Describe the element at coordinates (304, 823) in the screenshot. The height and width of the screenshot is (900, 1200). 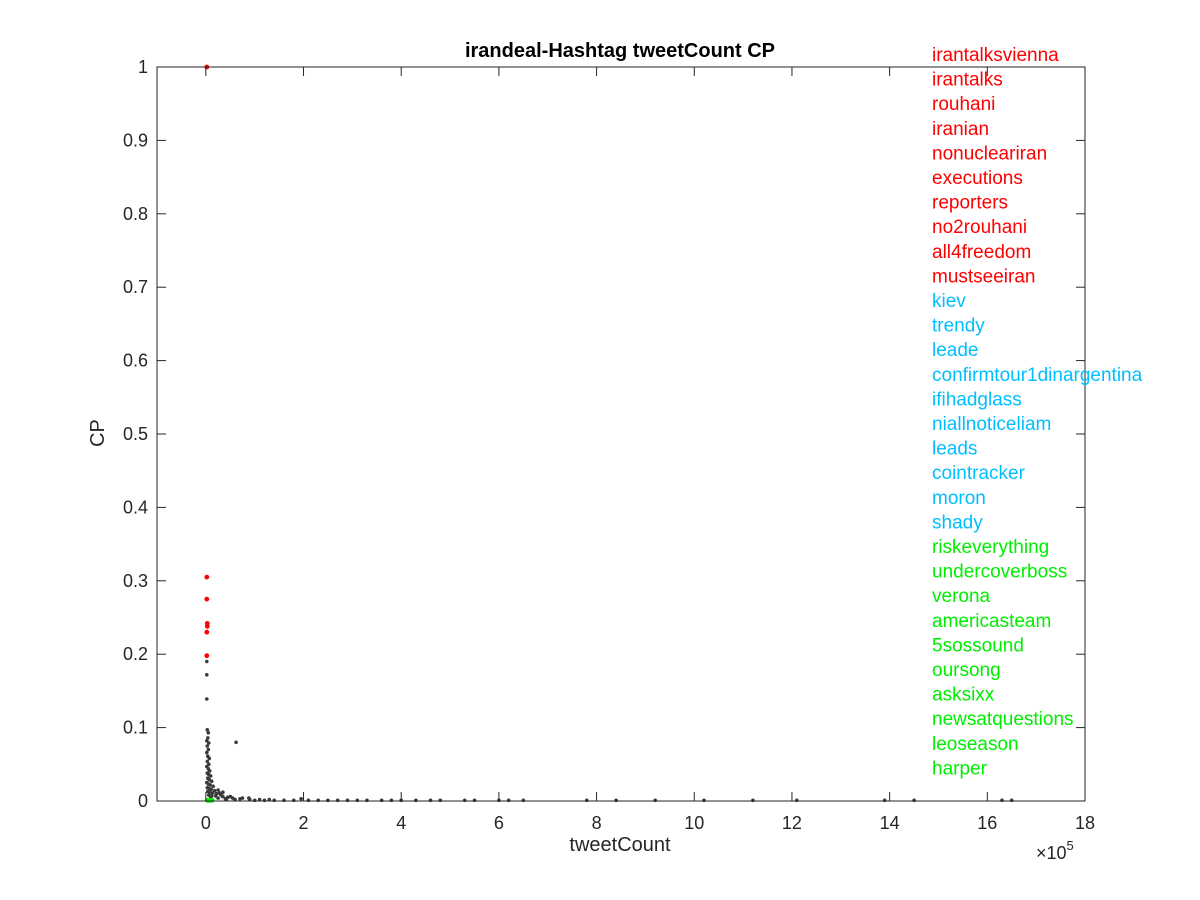
I see `x-tick-label: 2` at that location.